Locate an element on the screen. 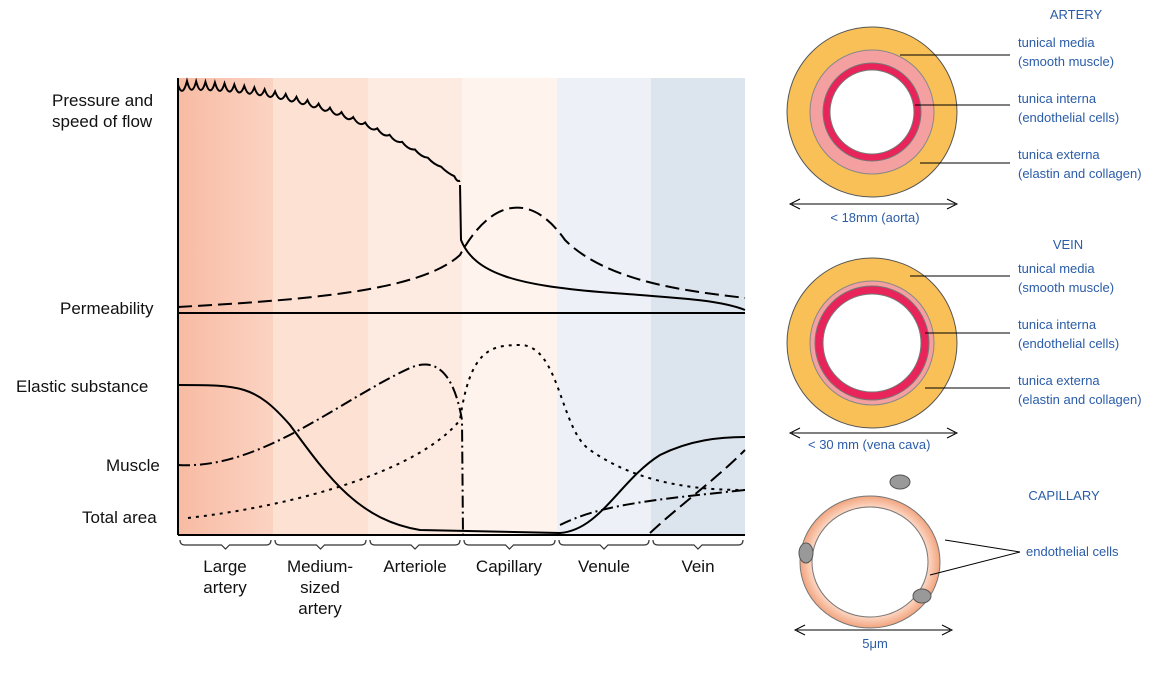 The image size is (1171, 684). layer-label: endothelial cells is located at coordinates (1072, 551).